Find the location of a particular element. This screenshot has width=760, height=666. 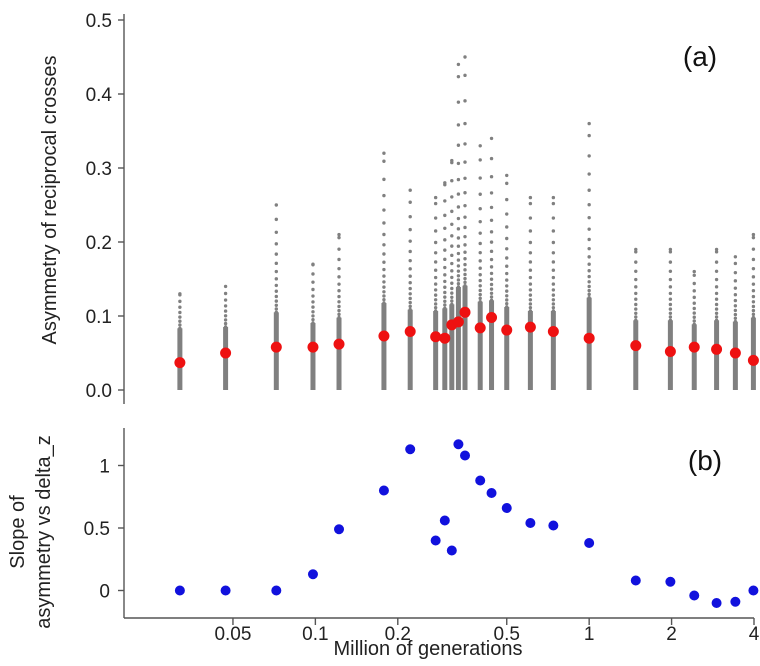

panel-a-y-ticks: 0.0 0.1 0.2 0.3 0.4 0.5 is located at coordinates (105, 206).